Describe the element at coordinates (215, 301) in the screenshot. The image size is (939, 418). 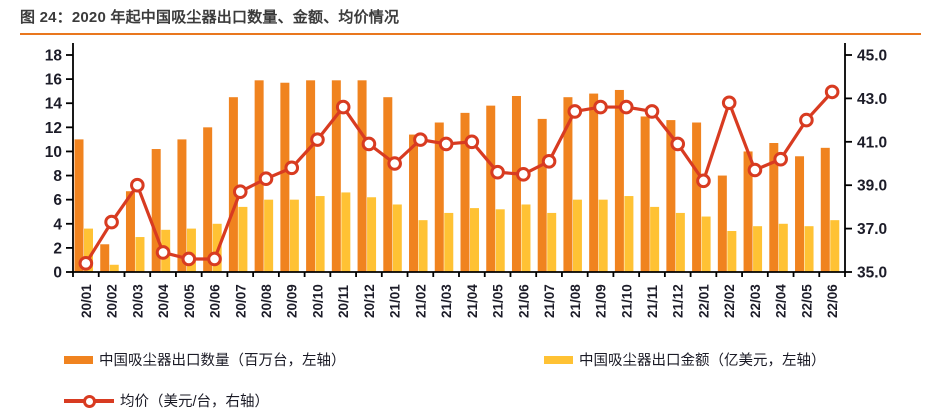
I see `x-axis-tick-label: 20/06` at that location.